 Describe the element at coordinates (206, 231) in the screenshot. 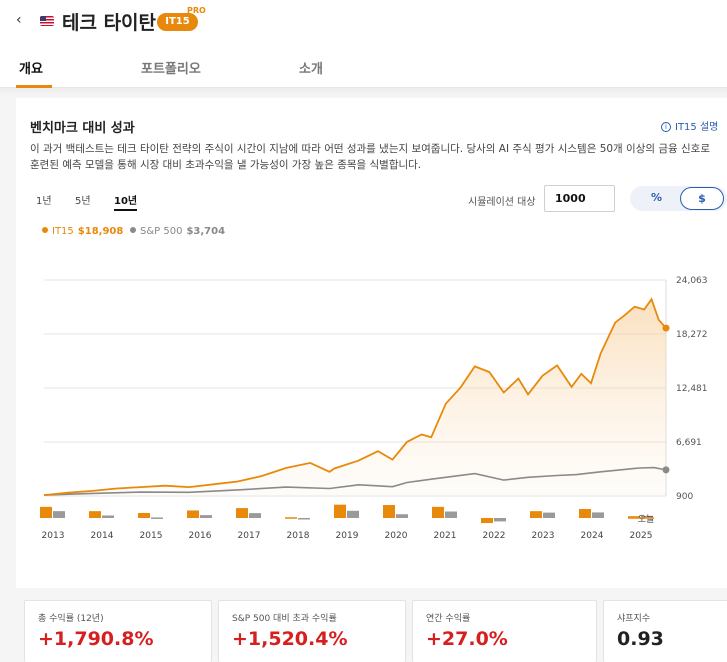

I see `legend-value: $3,704` at that location.